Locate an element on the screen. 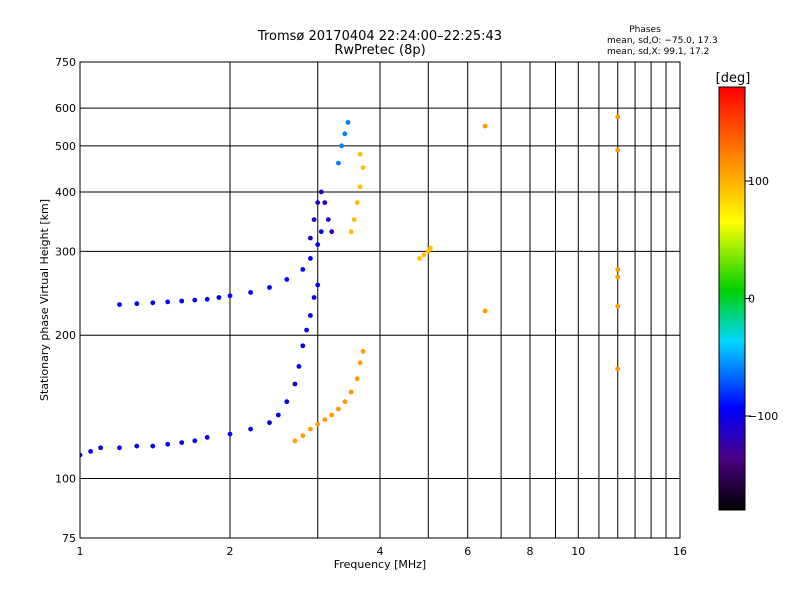 This screenshot has height=600, width=800. x-tick-label: 16 is located at coordinates (680, 551).